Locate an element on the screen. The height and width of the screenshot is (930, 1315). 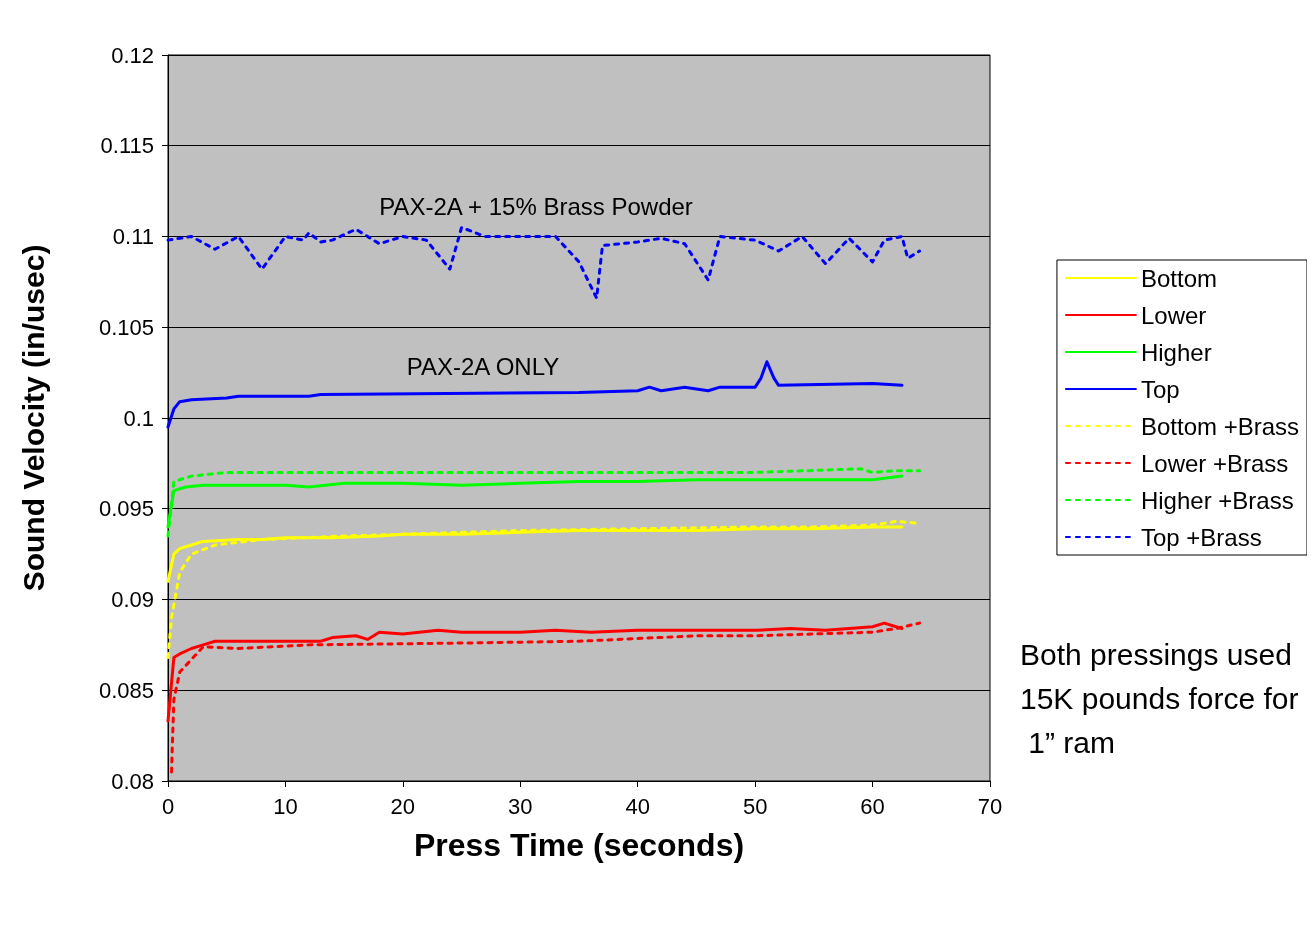
y-axis-title: Sound Velocity (in/usec) is located at coordinates (33, 418).